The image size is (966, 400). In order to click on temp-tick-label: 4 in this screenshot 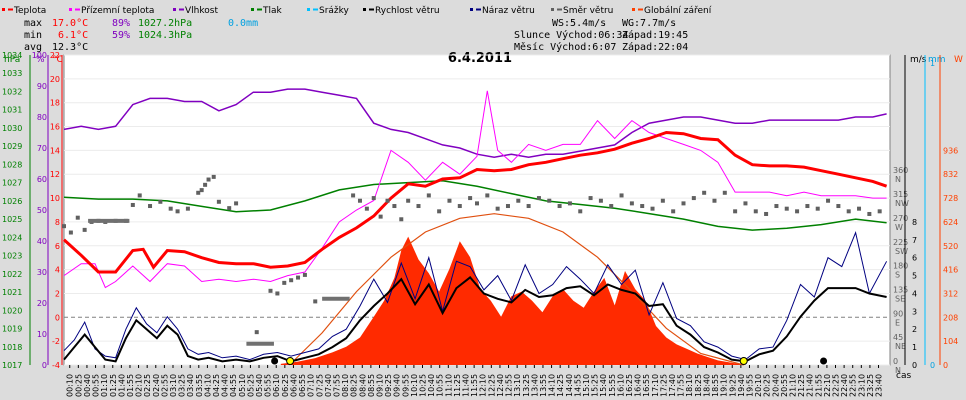, I will do `click(57, 270)`.